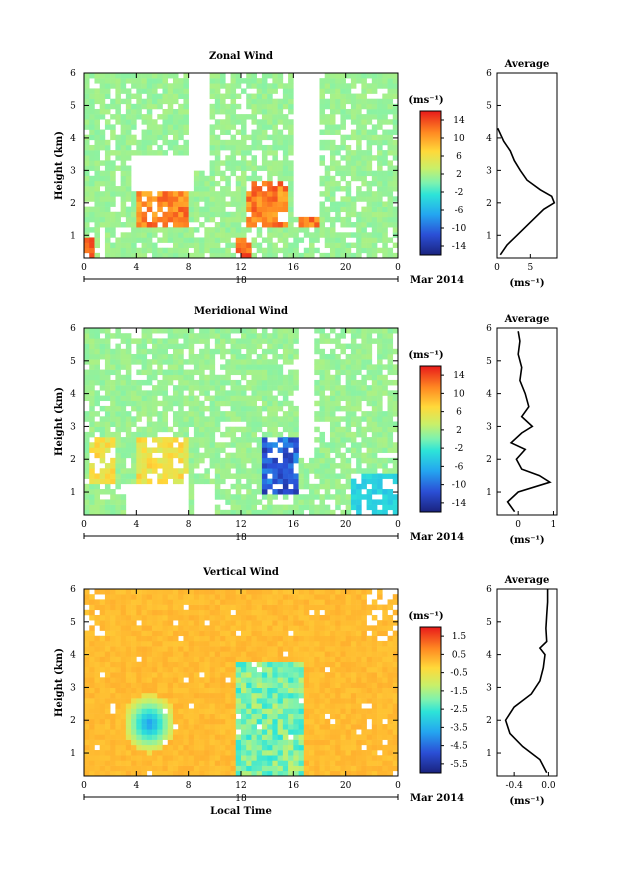 The image size is (618, 873). I want to click on average-x-tick-label: 5, so click(530, 268).